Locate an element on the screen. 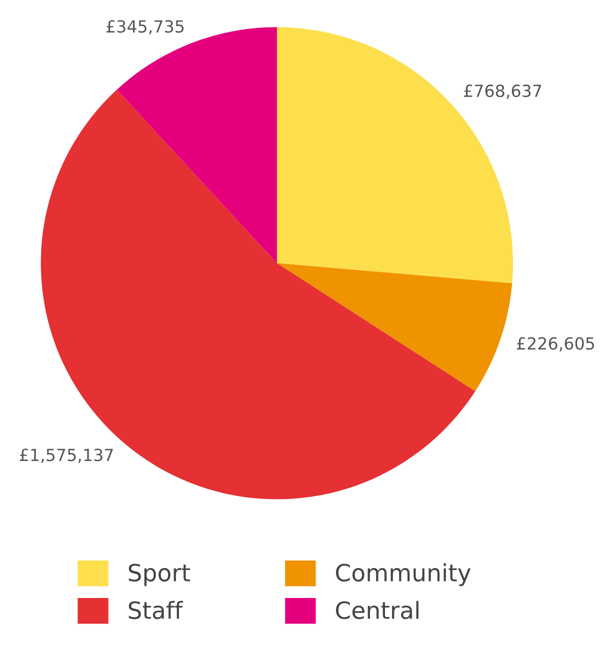 This screenshot has width=610, height=645. data-label: £768,637 is located at coordinates (503, 91).